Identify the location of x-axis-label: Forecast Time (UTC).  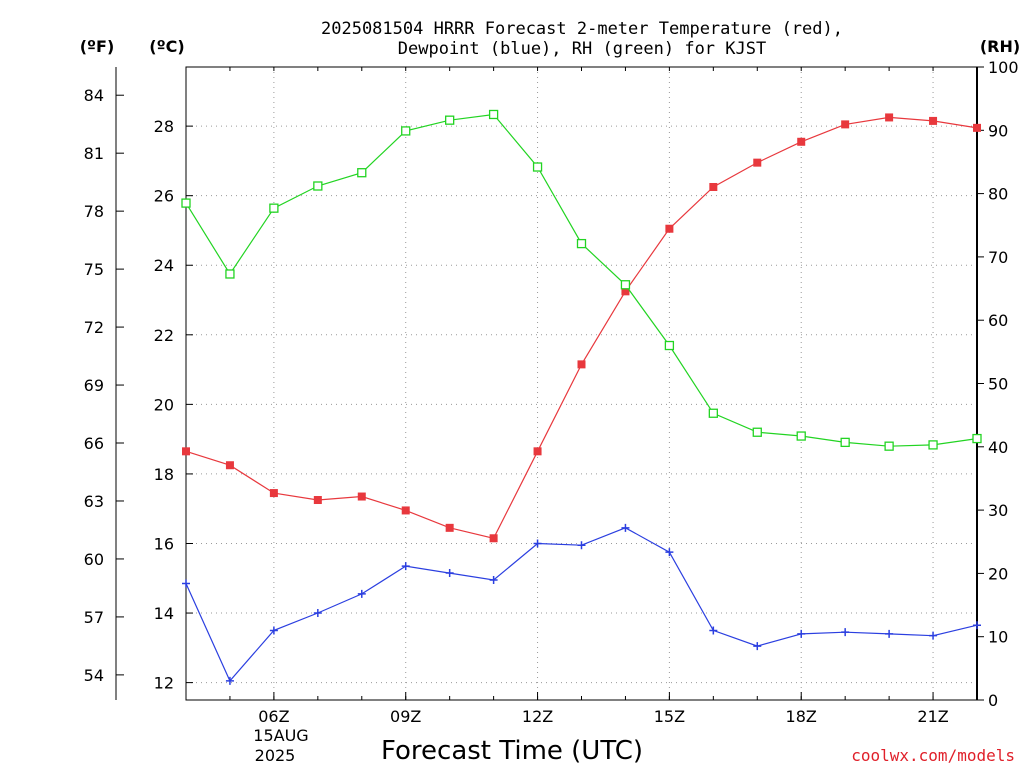
(512, 751).